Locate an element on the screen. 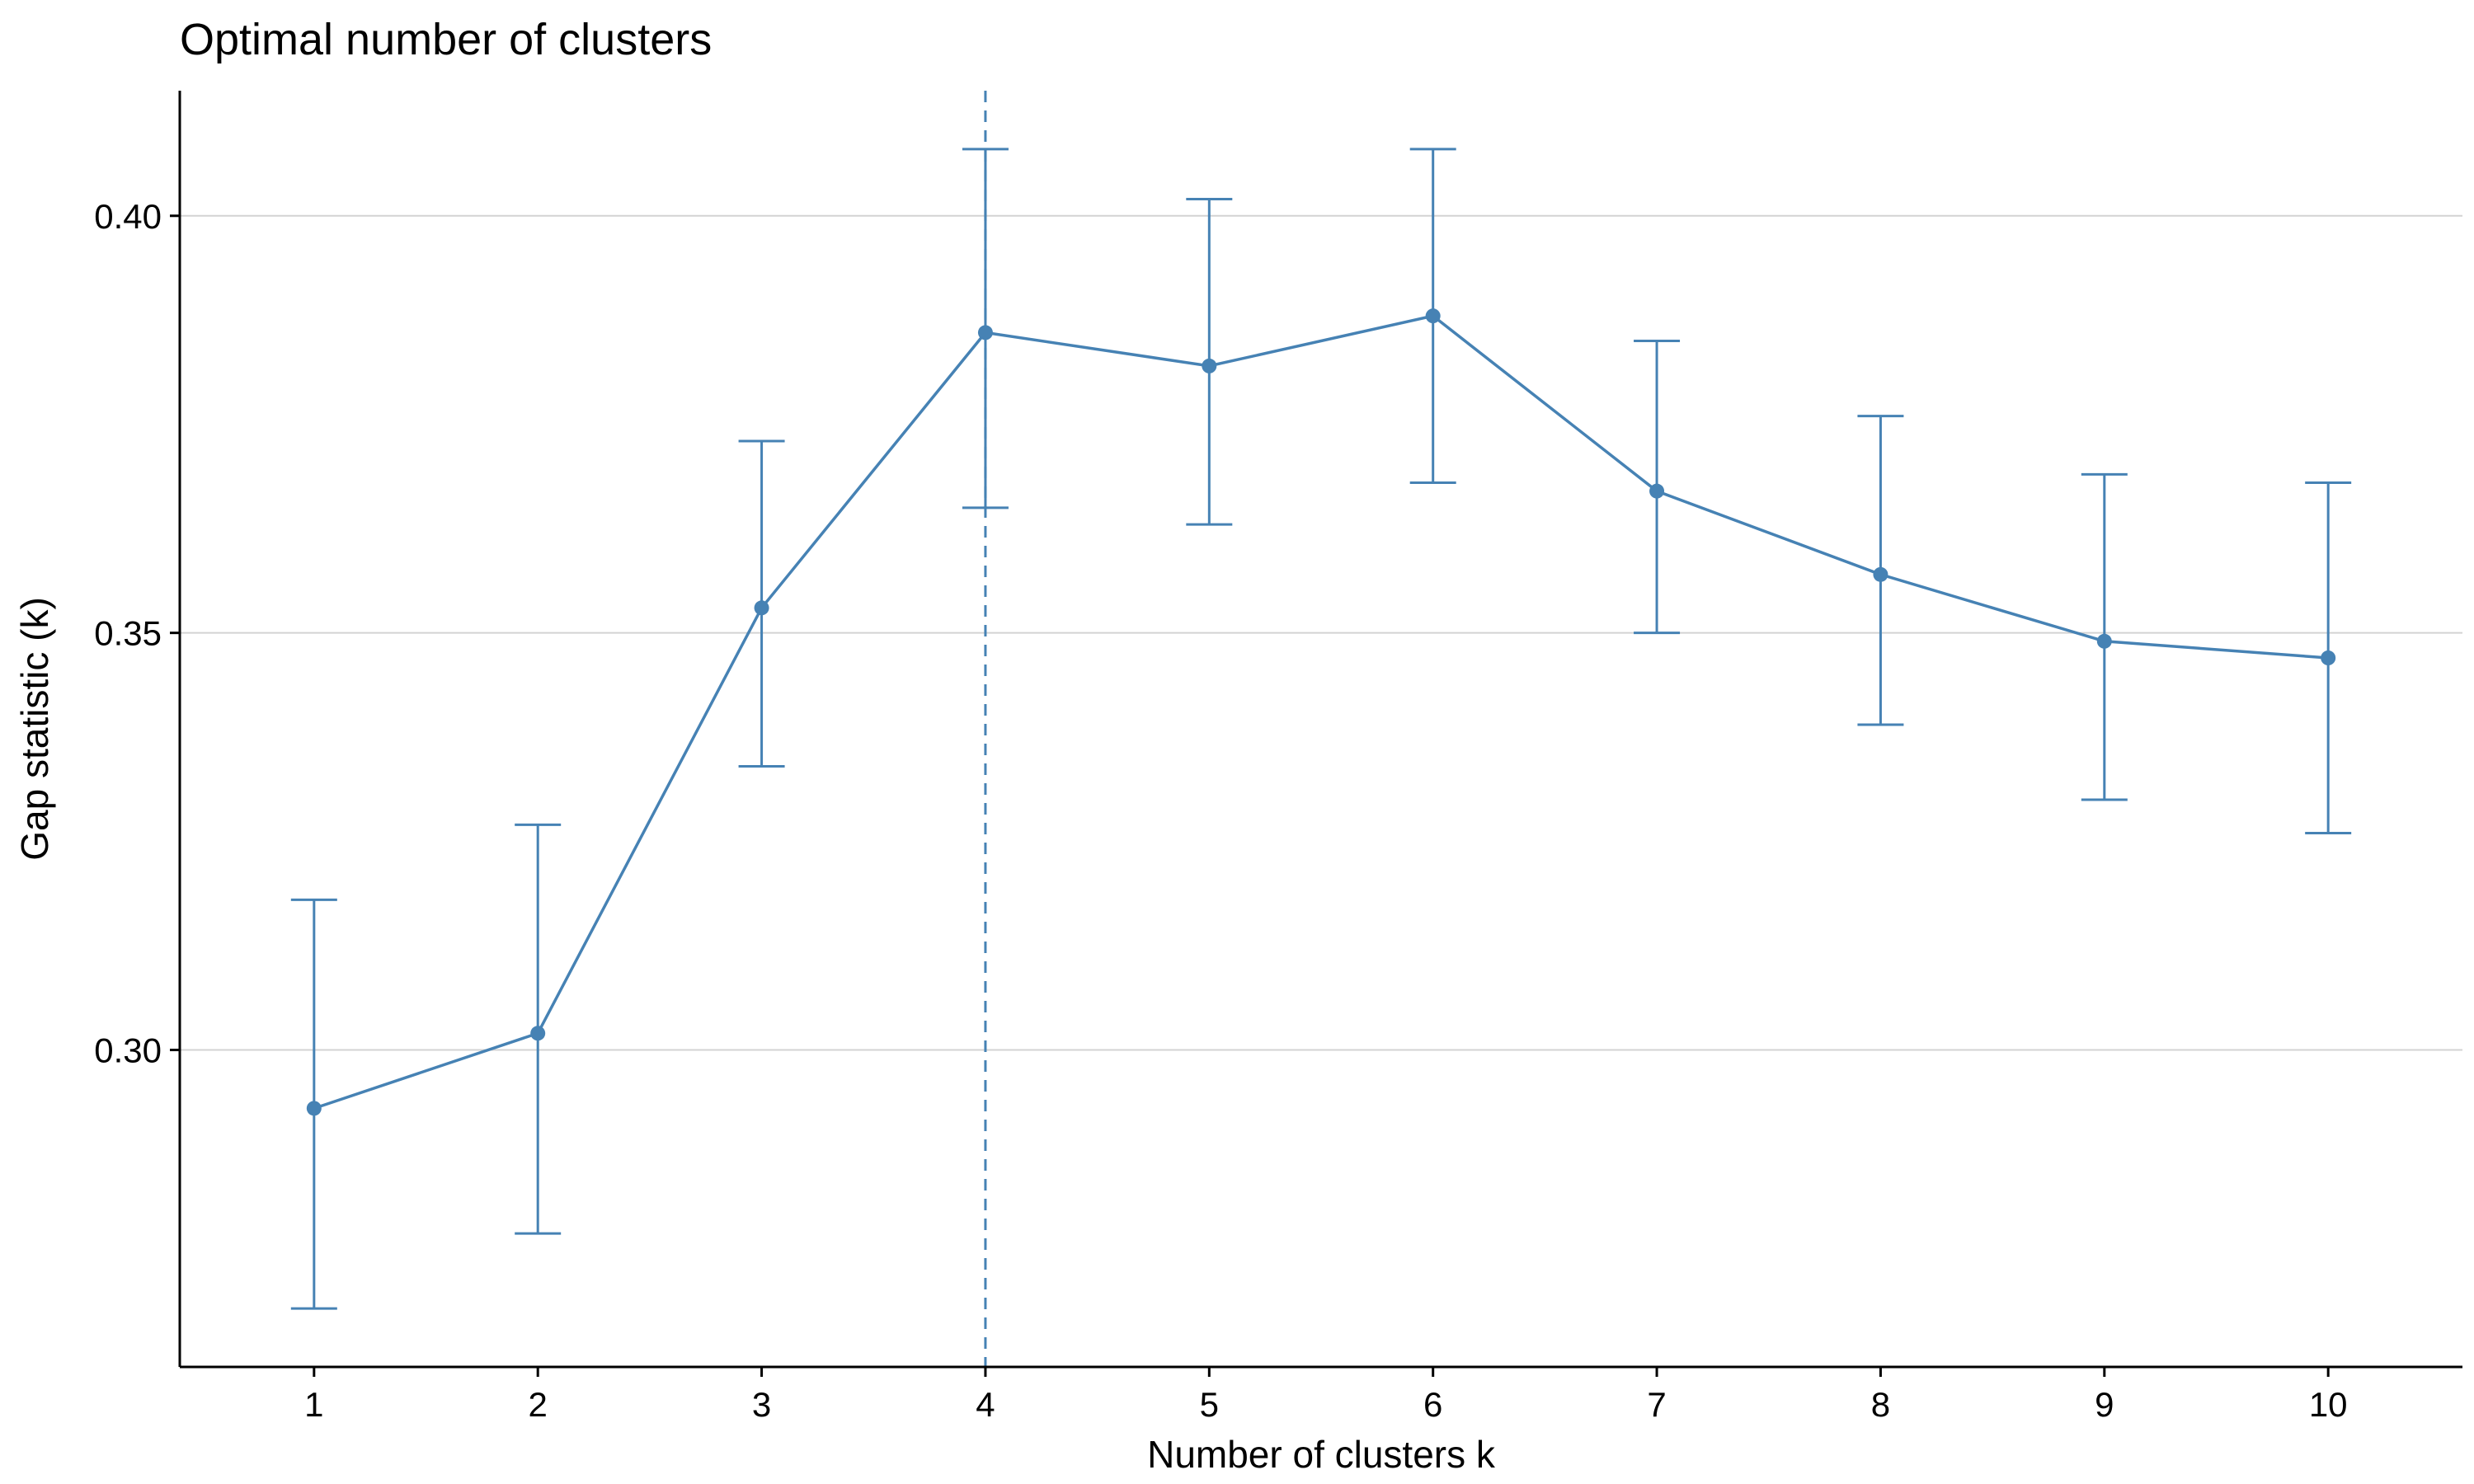 The height and width of the screenshot is (1484, 2474). y-tick-label: 0.30 is located at coordinates (128, 1050).